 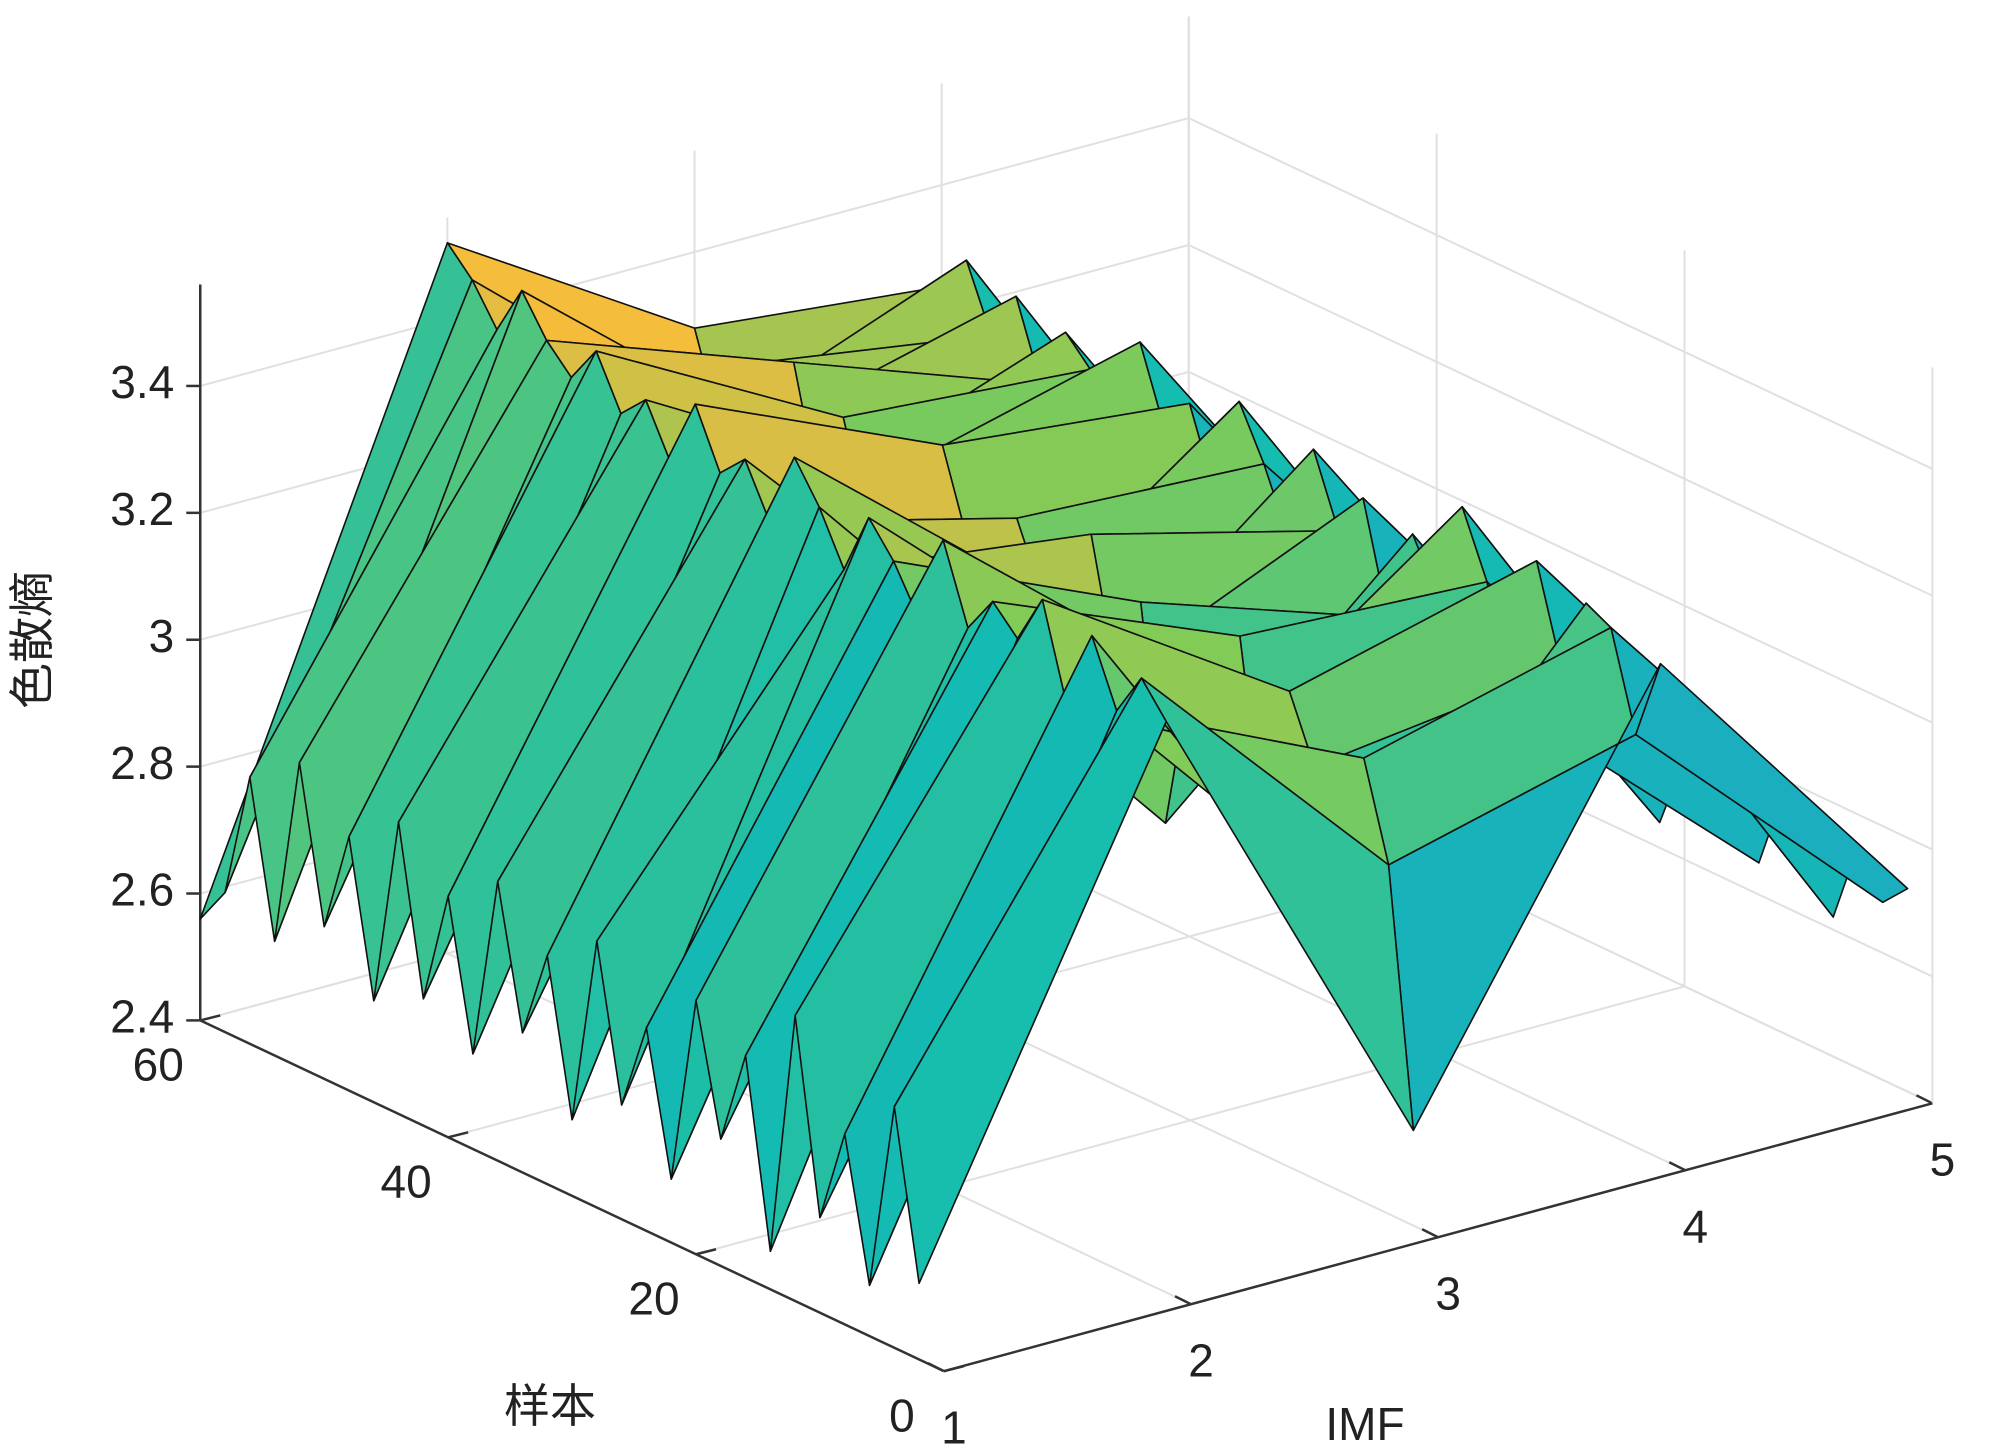 What do you see at coordinates (653, 1298) in the screenshot?
I see `y-tick-label: 20` at bounding box center [653, 1298].